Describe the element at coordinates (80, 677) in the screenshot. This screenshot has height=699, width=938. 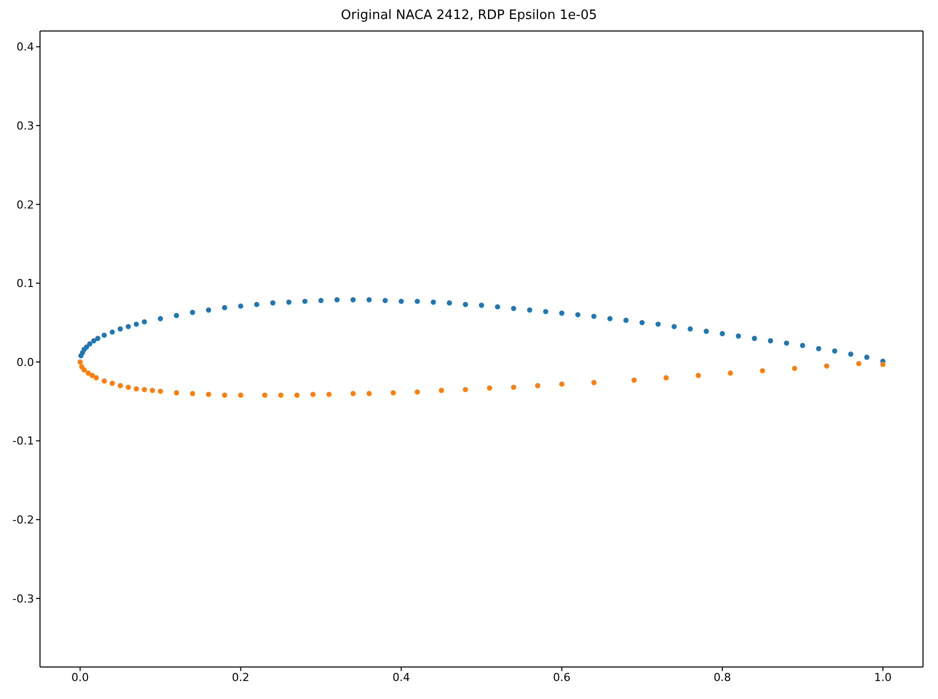
I see `x-tick-label: 0.0` at that location.